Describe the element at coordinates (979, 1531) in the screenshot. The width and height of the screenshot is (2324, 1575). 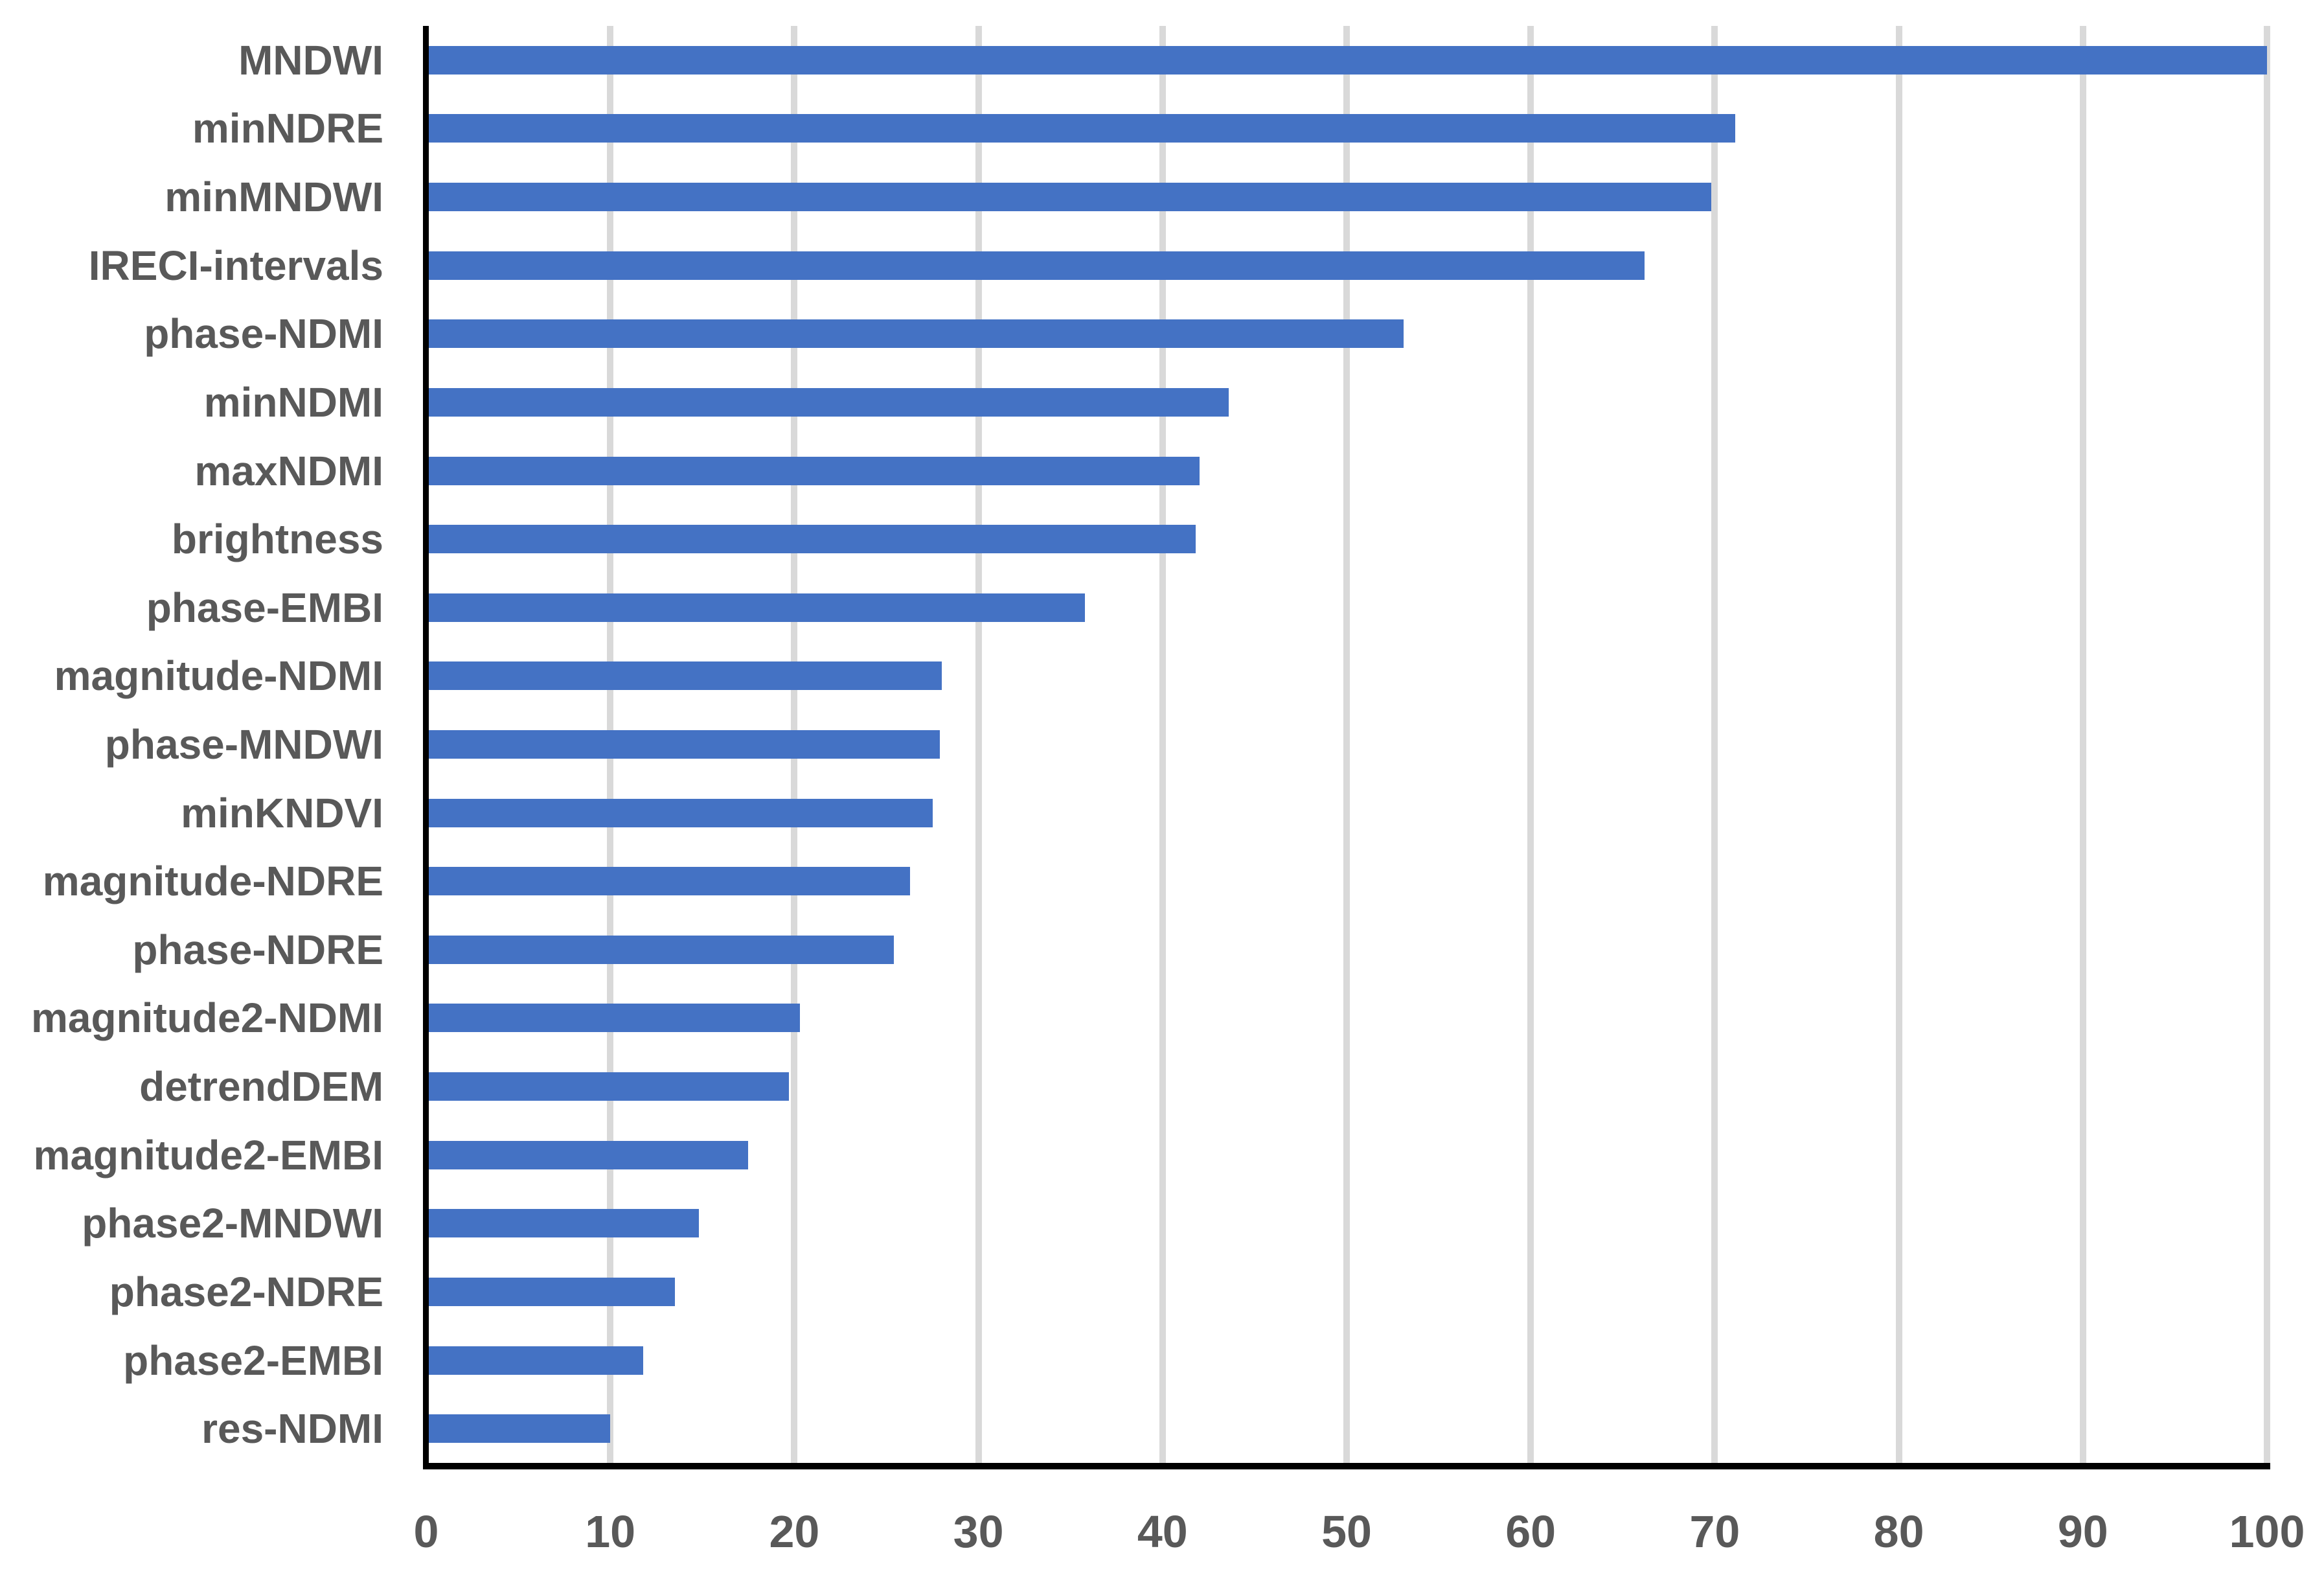
I see `x-tick-label: 30` at that location.